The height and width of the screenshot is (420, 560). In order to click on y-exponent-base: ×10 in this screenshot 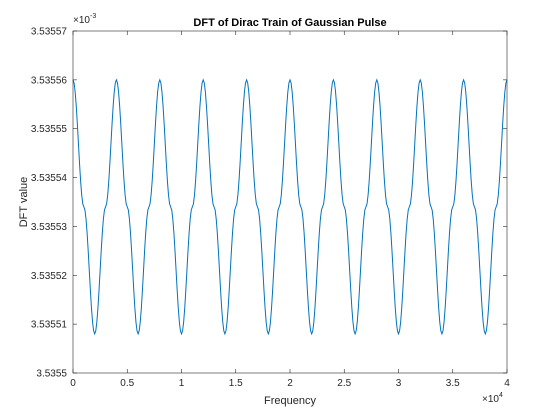, I will do `click(81, 20)`.